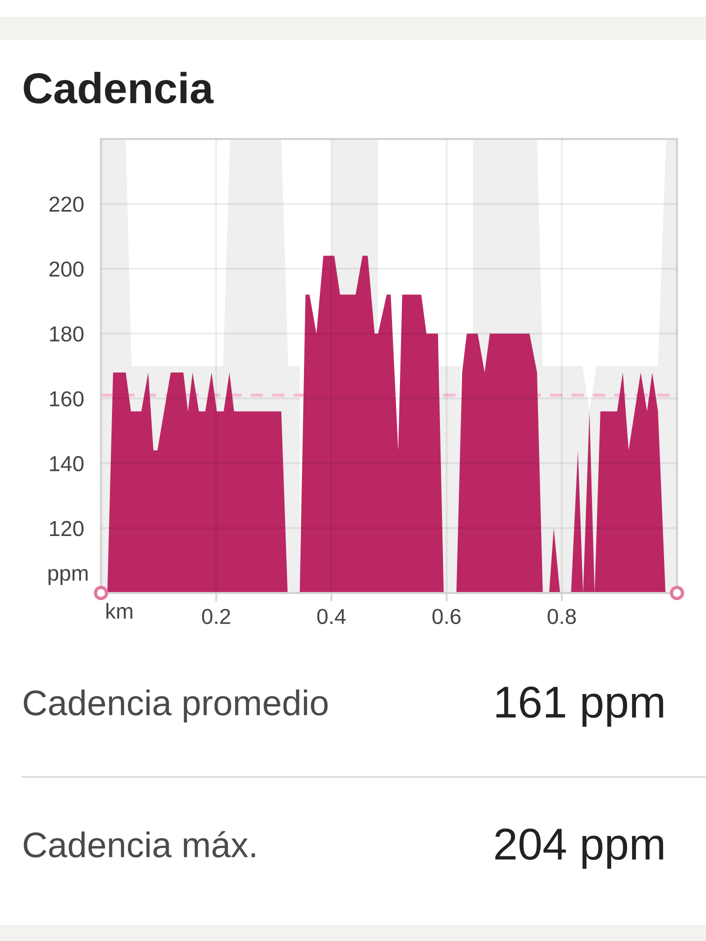  I want to click on chart-title: Cadencia, so click(119, 88).